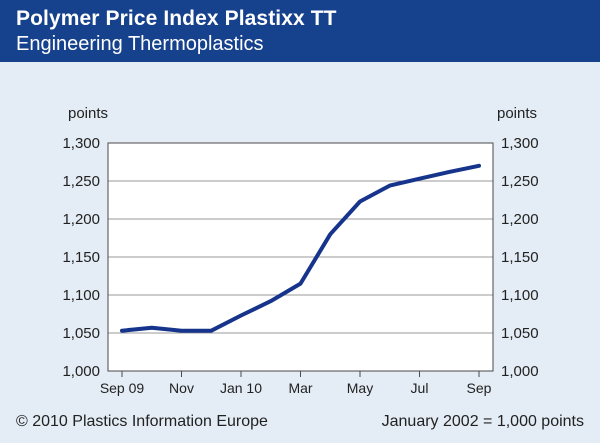 This screenshot has height=443, width=600. Describe the element at coordinates (482, 421) in the screenshot. I see `index-base-note: January 2002 = 1,000 points` at that location.